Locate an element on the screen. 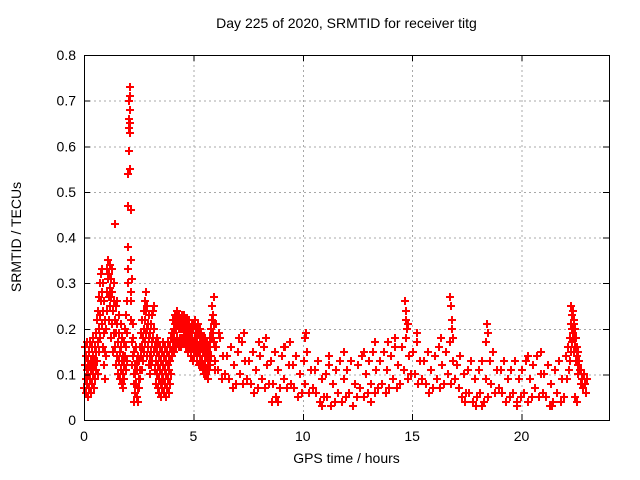  x-axis-label: GPS time / hours is located at coordinates (346, 458).